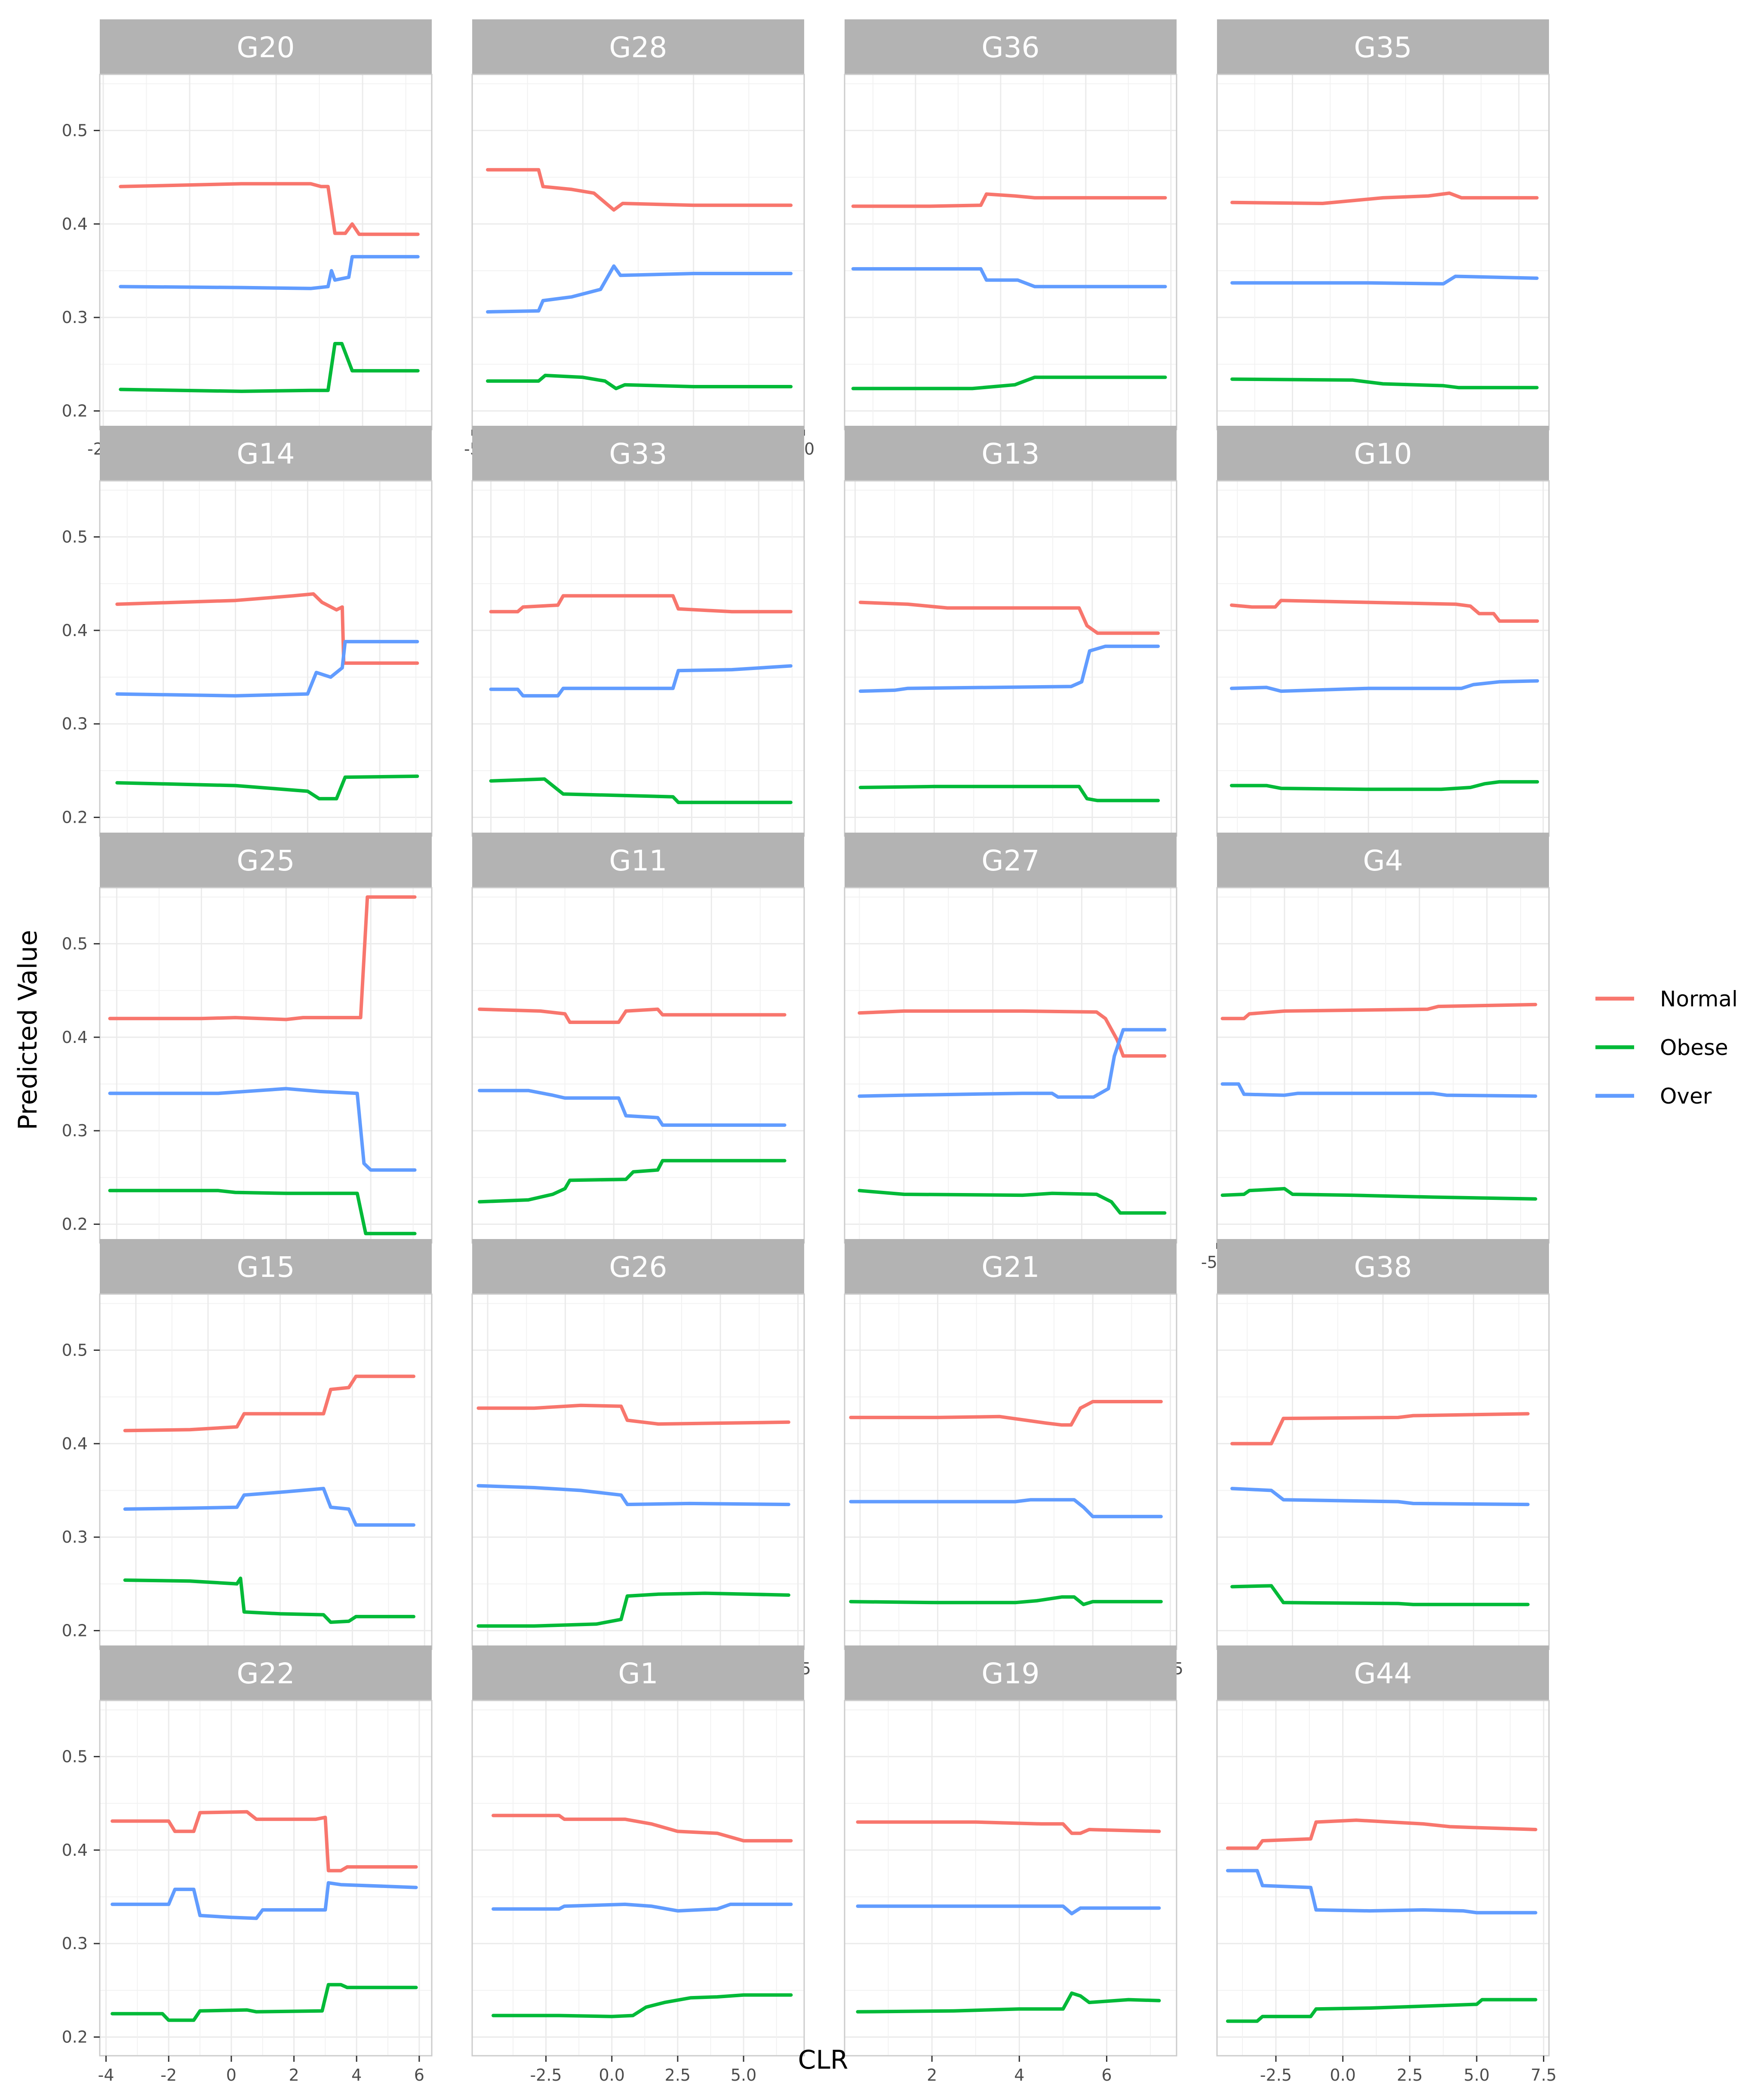 This screenshot has width=1764, height=2088. What do you see at coordinates (633, 1108) in the screenshot?
I see `series-line-over-g11` at bounding box center [633, 1108].